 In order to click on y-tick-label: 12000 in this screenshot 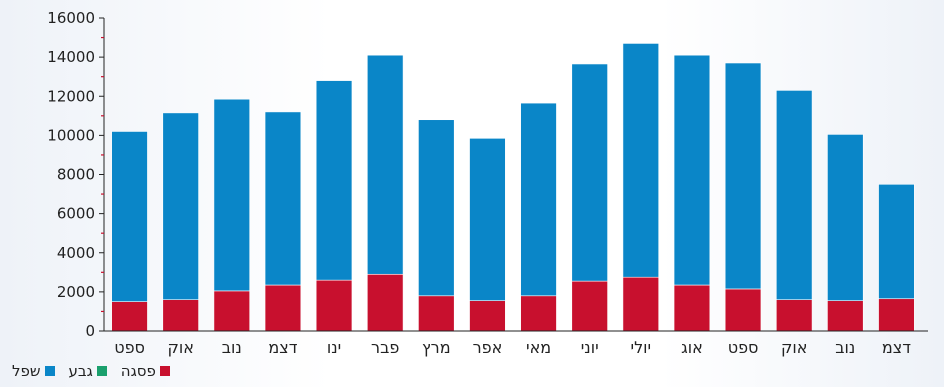, I will do `click(71, 96)`.